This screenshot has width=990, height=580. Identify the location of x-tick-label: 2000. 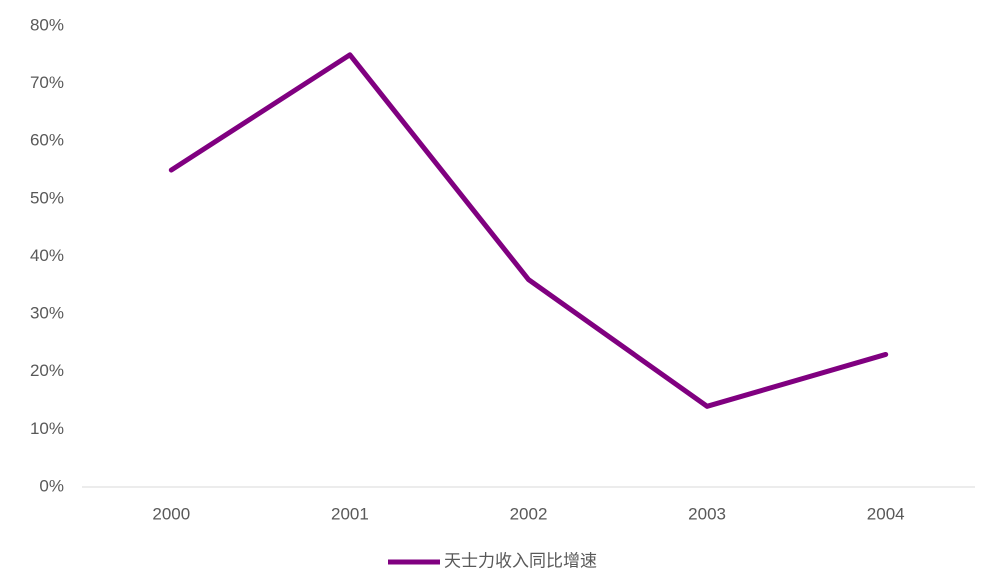
(171, 513).